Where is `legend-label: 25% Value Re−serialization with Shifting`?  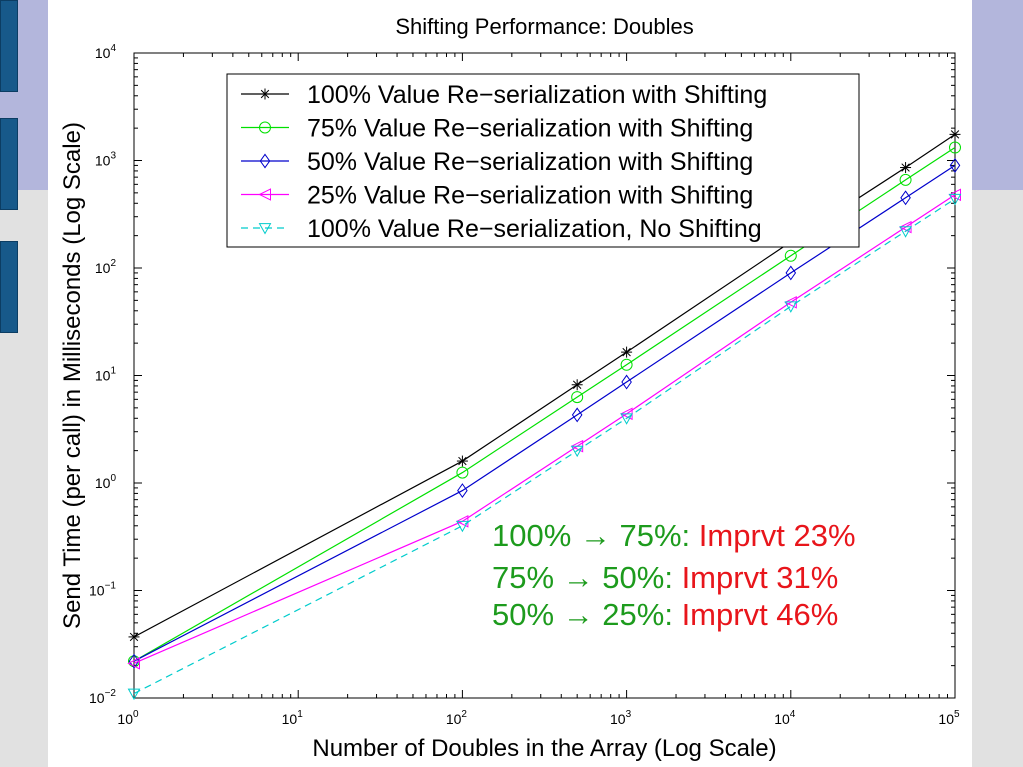 legend-label: 25% Value Re−serialization with Shifting is located at coordinates (530, 196).